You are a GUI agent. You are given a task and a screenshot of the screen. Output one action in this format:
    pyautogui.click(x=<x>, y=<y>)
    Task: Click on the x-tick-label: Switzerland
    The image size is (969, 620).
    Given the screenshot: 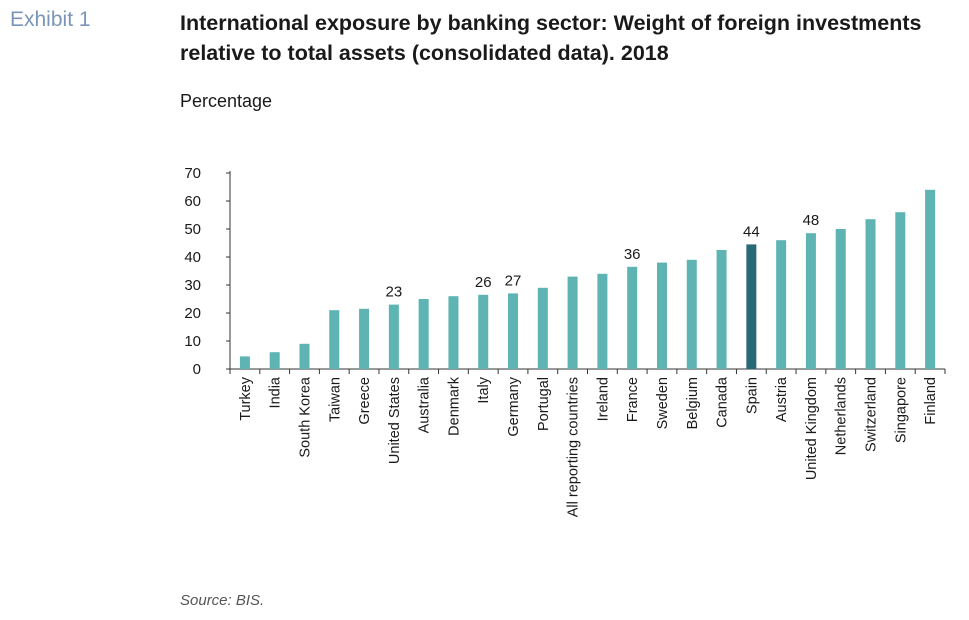 What is the action you would take?
    pyautogui.click(x=872, y=414)
    